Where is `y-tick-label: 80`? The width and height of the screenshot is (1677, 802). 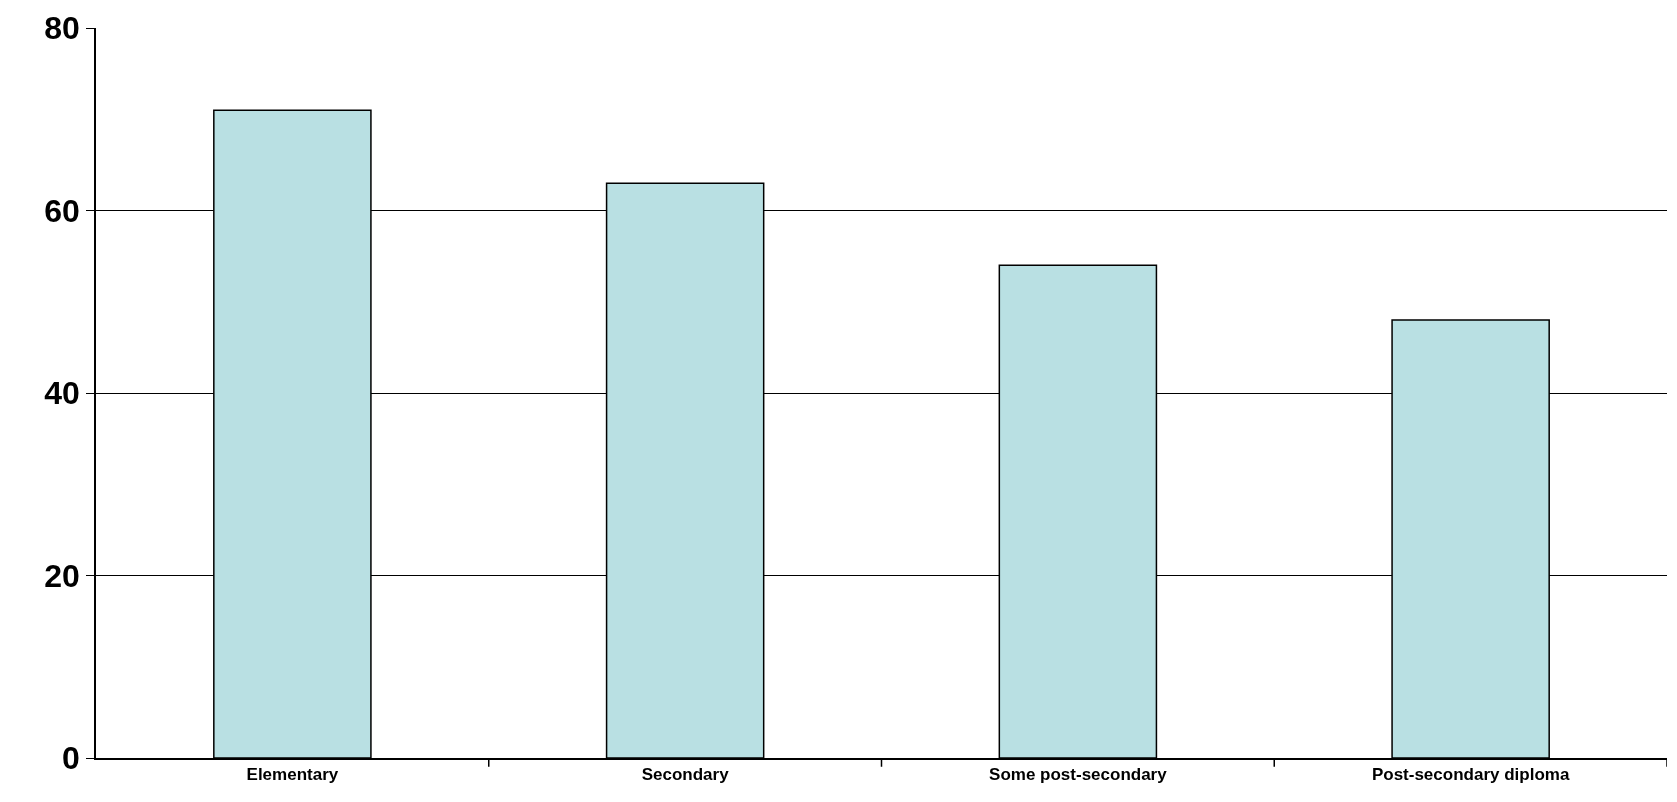
y-tick-label: 80 is located at coordinates (62, 28).